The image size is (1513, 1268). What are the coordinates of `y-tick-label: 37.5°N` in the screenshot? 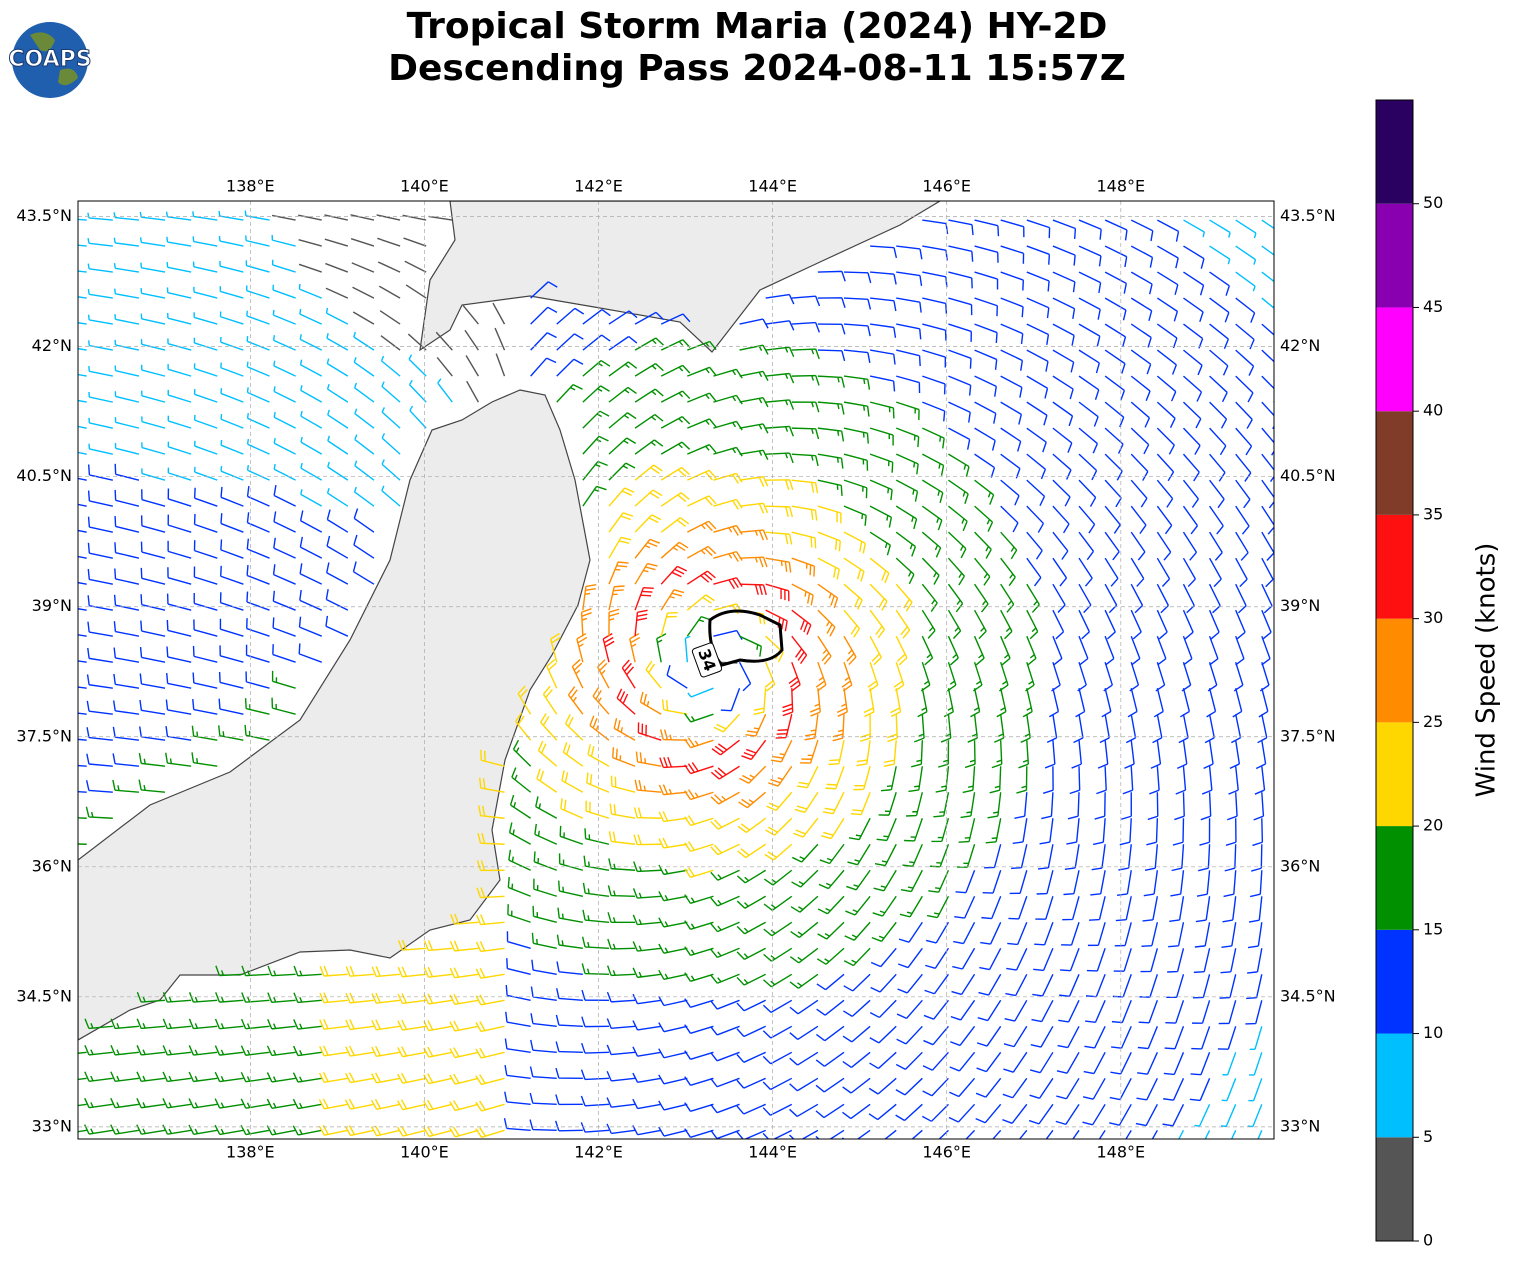 It's located at (1308, 735).